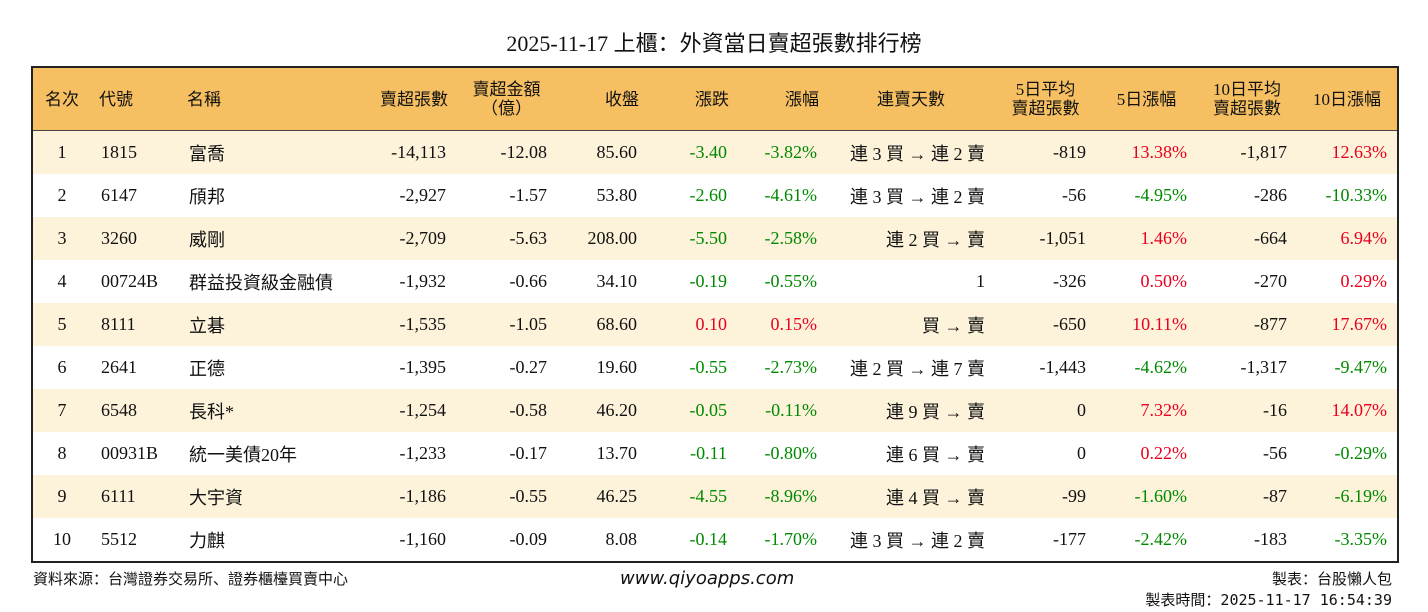 The width and height of the screenshot is (1428, 612). I want to click on cell: 5512, so click(119, 539).